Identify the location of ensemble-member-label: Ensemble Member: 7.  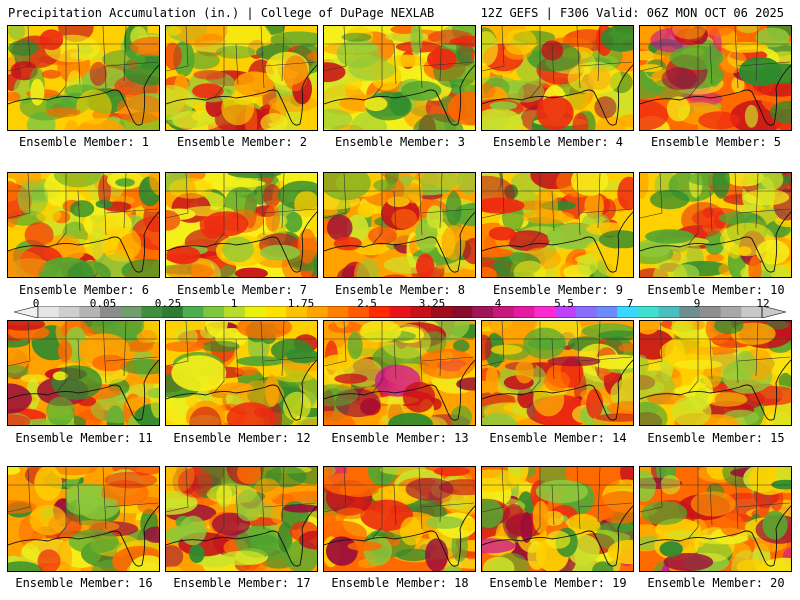
(242, 290).